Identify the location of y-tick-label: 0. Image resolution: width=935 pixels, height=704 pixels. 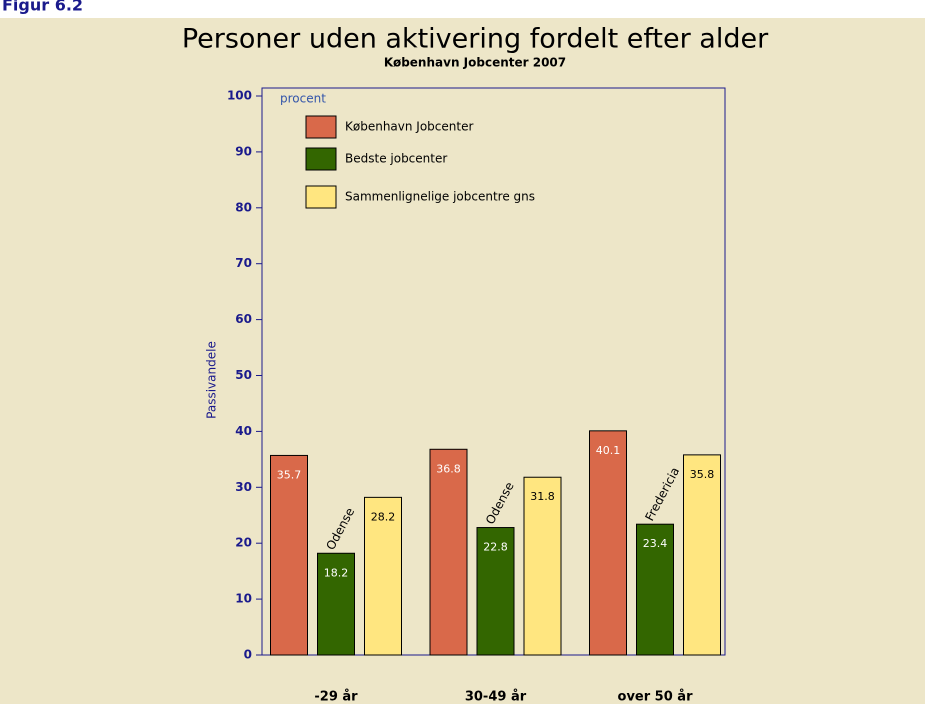
(248, 655).